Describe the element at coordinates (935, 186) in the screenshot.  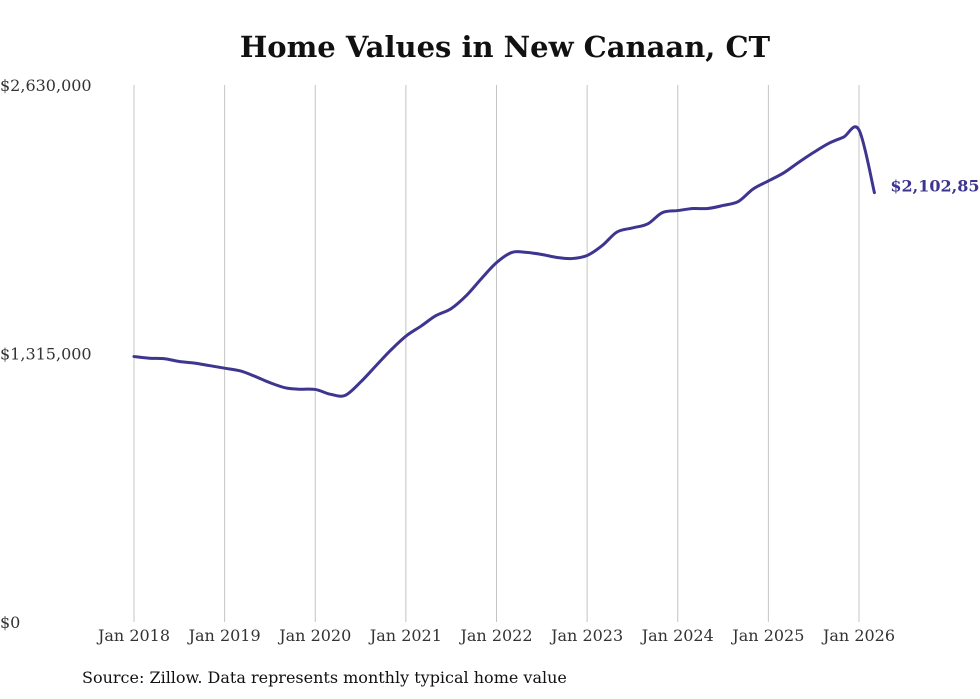
I see `end-value-label: $2,102,859` at that location.